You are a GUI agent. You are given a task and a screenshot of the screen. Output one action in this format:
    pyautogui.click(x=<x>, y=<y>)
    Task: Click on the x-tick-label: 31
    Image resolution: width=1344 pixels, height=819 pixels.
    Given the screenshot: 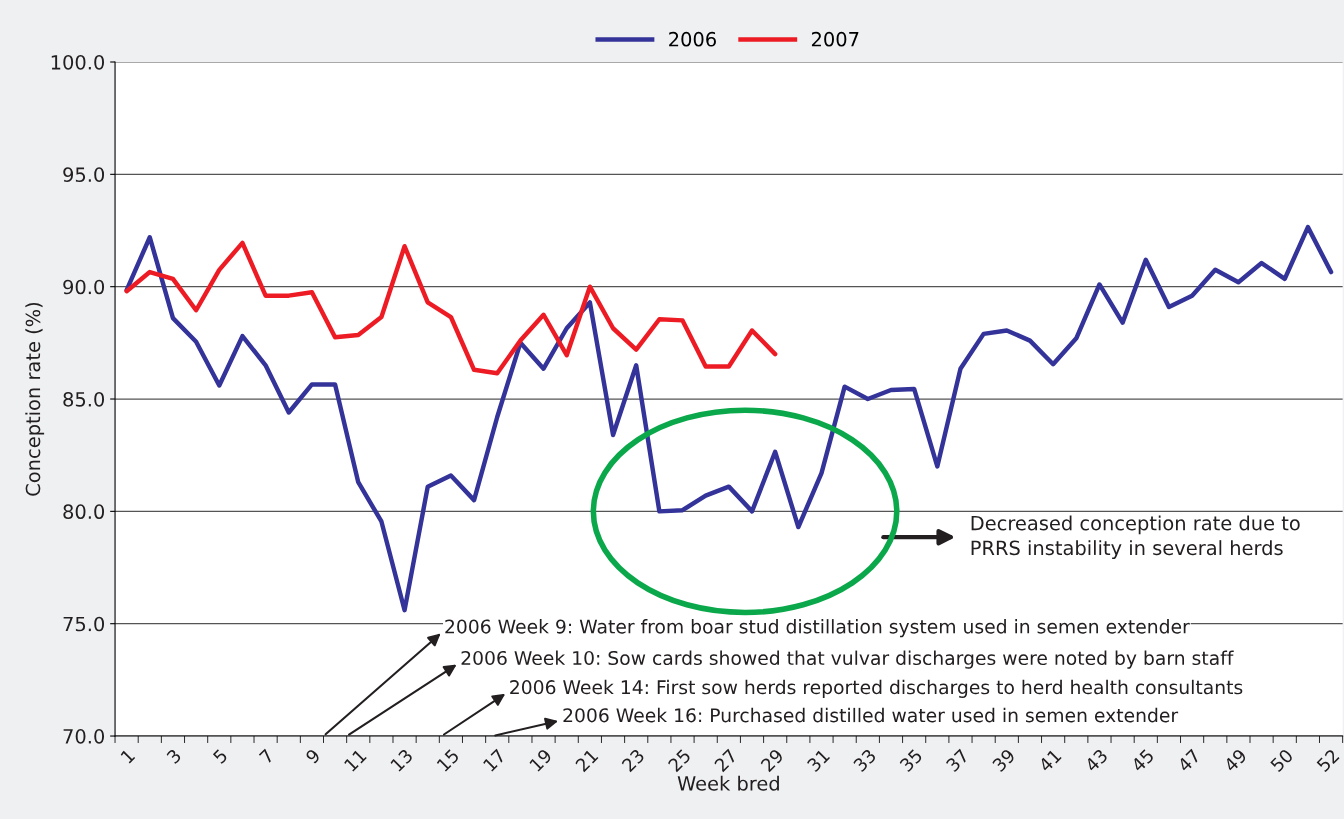 What is the action you would take?
    pyautogui.click(x=818, y=760)
    